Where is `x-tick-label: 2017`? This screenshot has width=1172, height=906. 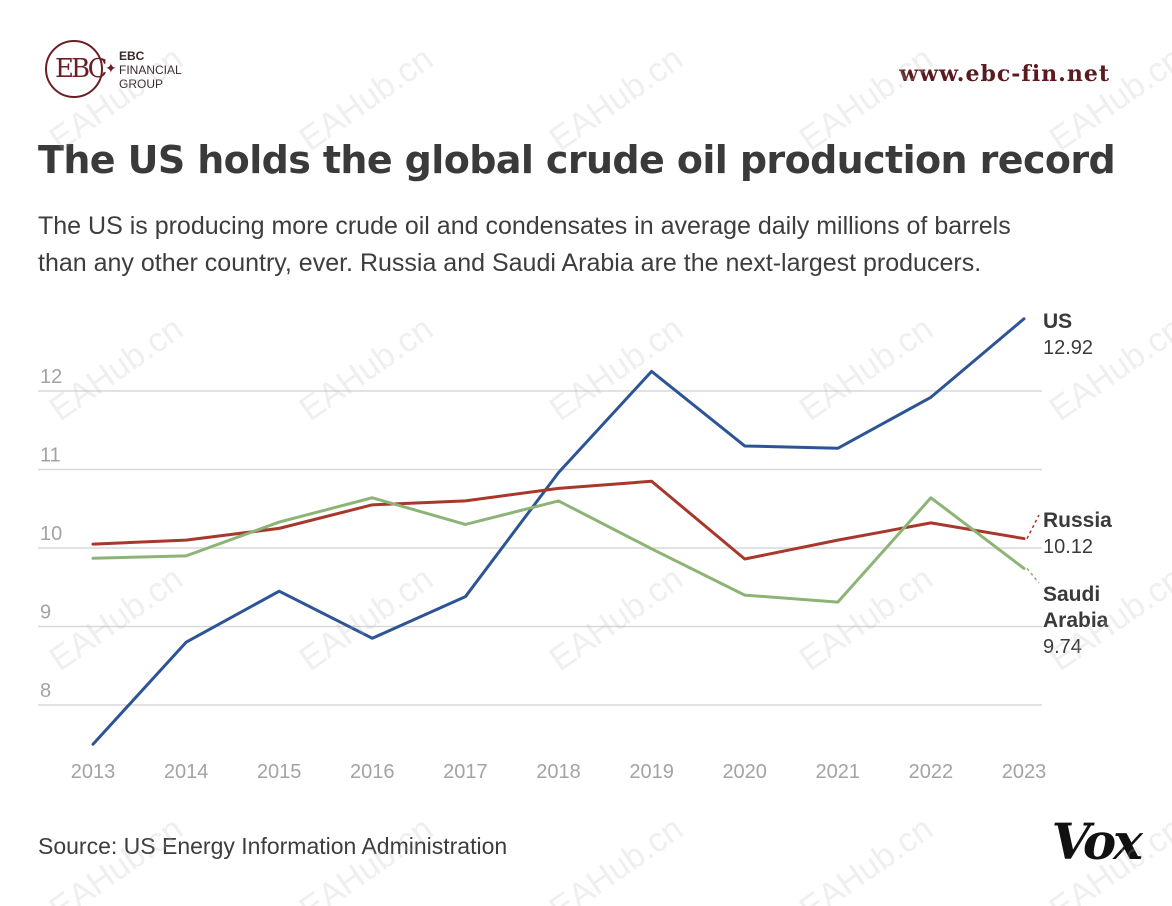 x-tick-label: 2017 is located at coordinates (465, 772).